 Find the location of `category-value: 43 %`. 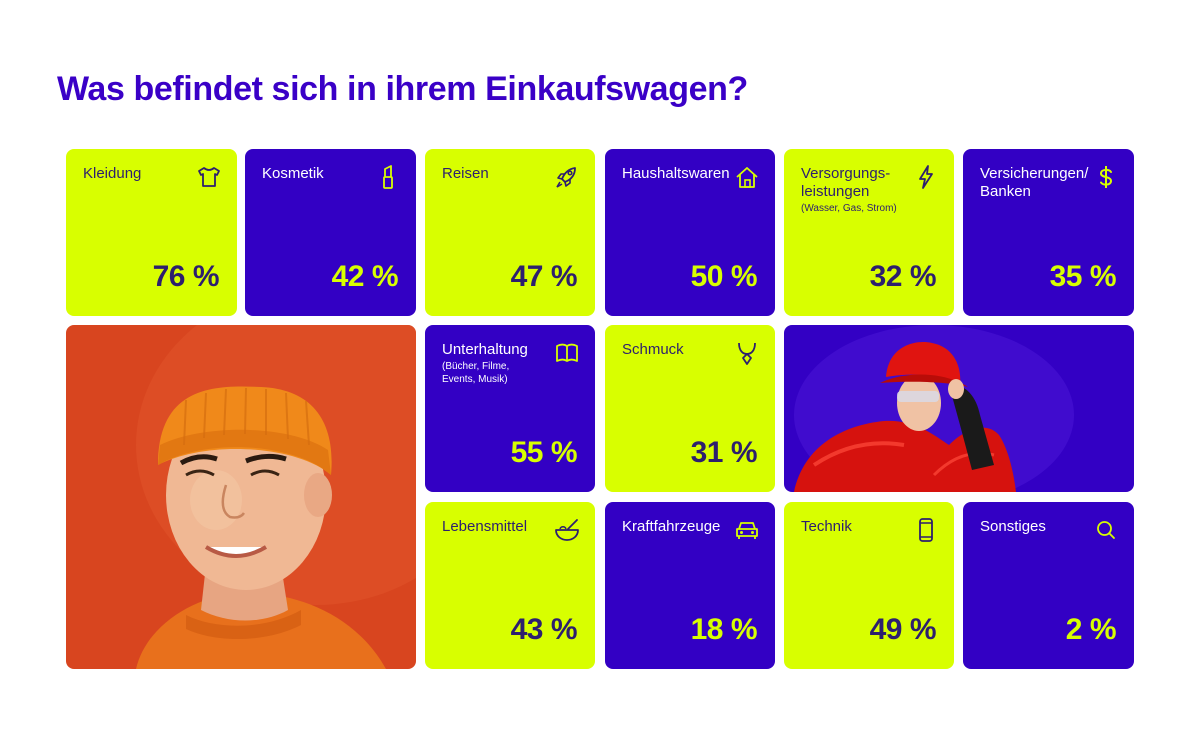

category-value: 43 % is located at coordinates (544, 629).